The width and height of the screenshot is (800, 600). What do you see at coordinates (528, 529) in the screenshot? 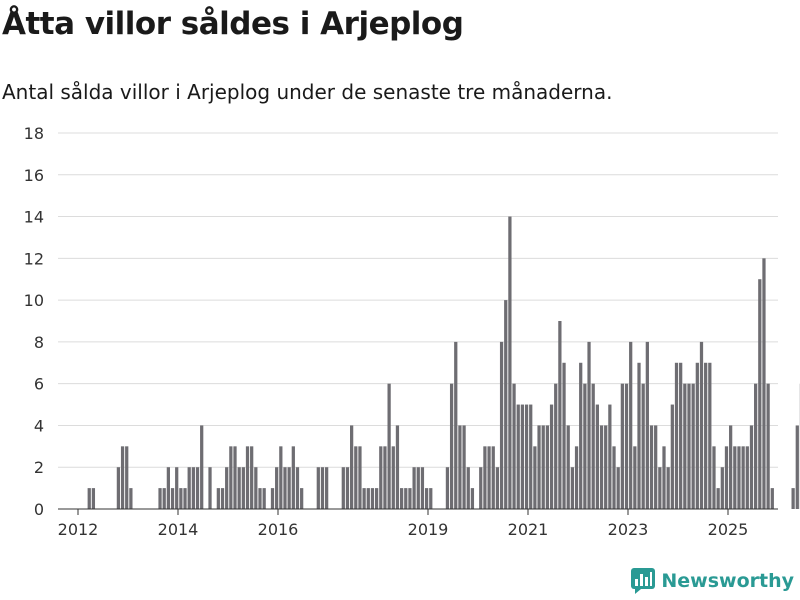
I see `x-tick-label: 2021` at bounding box center [528, 529].